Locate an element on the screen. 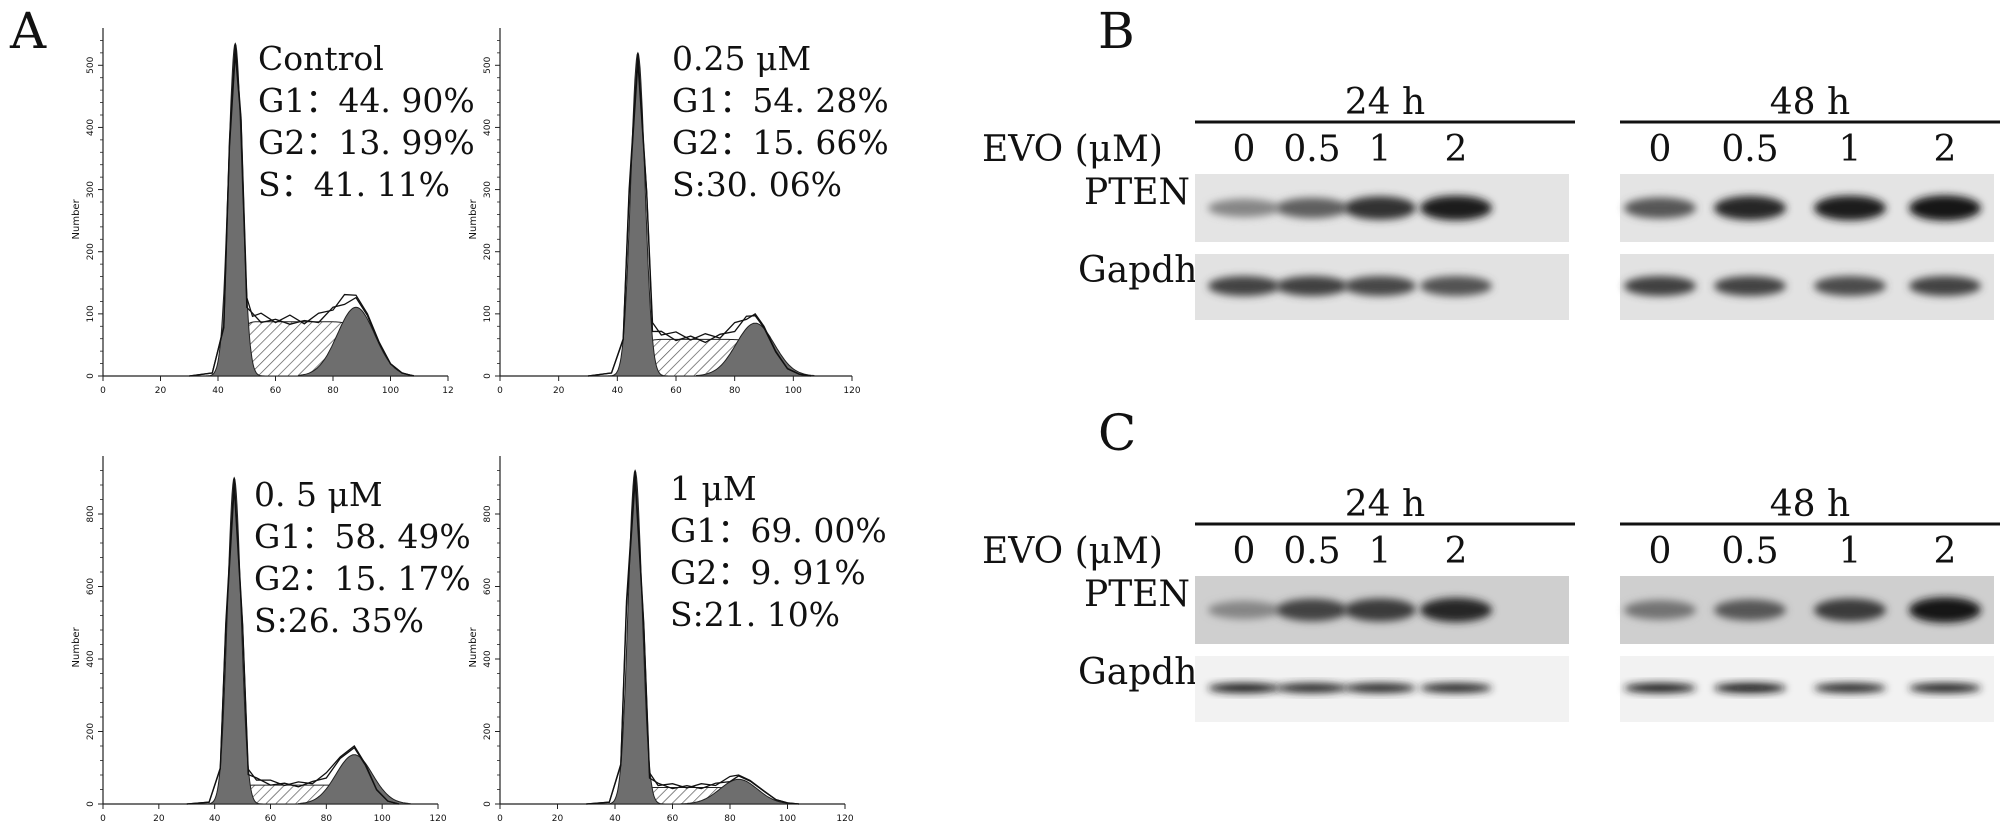 The width and height of the screenshot is (2008, 821). y-tick-label: 200 is located at coordinates (488, 251).